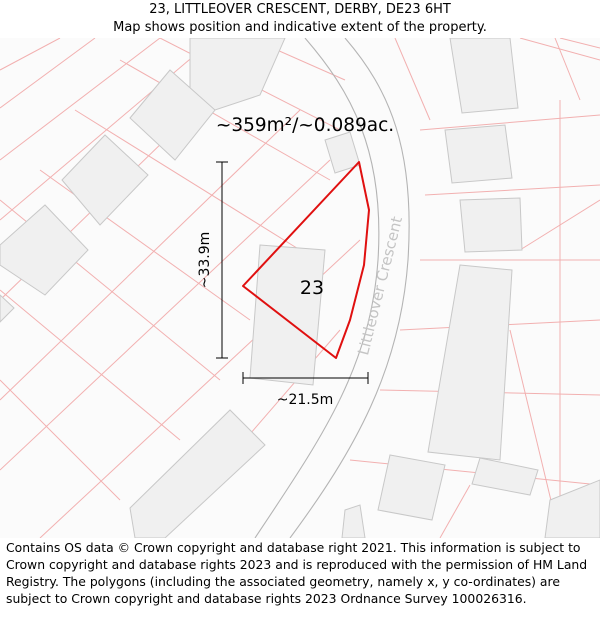 The image size is (600, 625). Describe the element at coordinates (205, 260) in the screenshot. I see `height-label: ~33.9m` at that location.